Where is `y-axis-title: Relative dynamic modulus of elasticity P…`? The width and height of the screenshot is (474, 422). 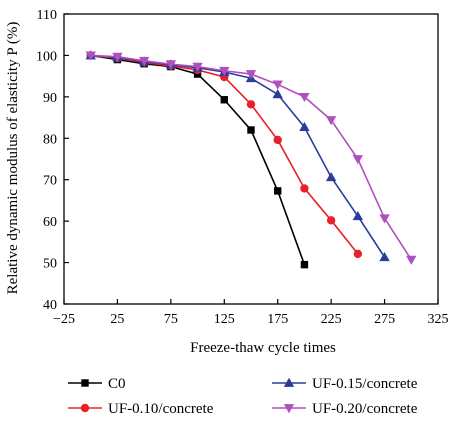 y-axis-title: Relative dynamic modulus of elasticity P… is located at coordinates (13, 158).